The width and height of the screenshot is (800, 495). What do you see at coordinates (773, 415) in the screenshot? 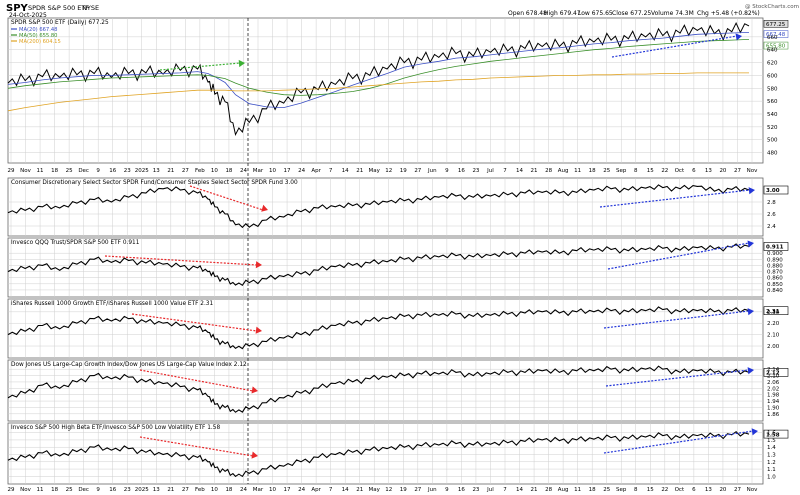
I see `y-tick-label: 1.86` at bounding box center [773, 415].